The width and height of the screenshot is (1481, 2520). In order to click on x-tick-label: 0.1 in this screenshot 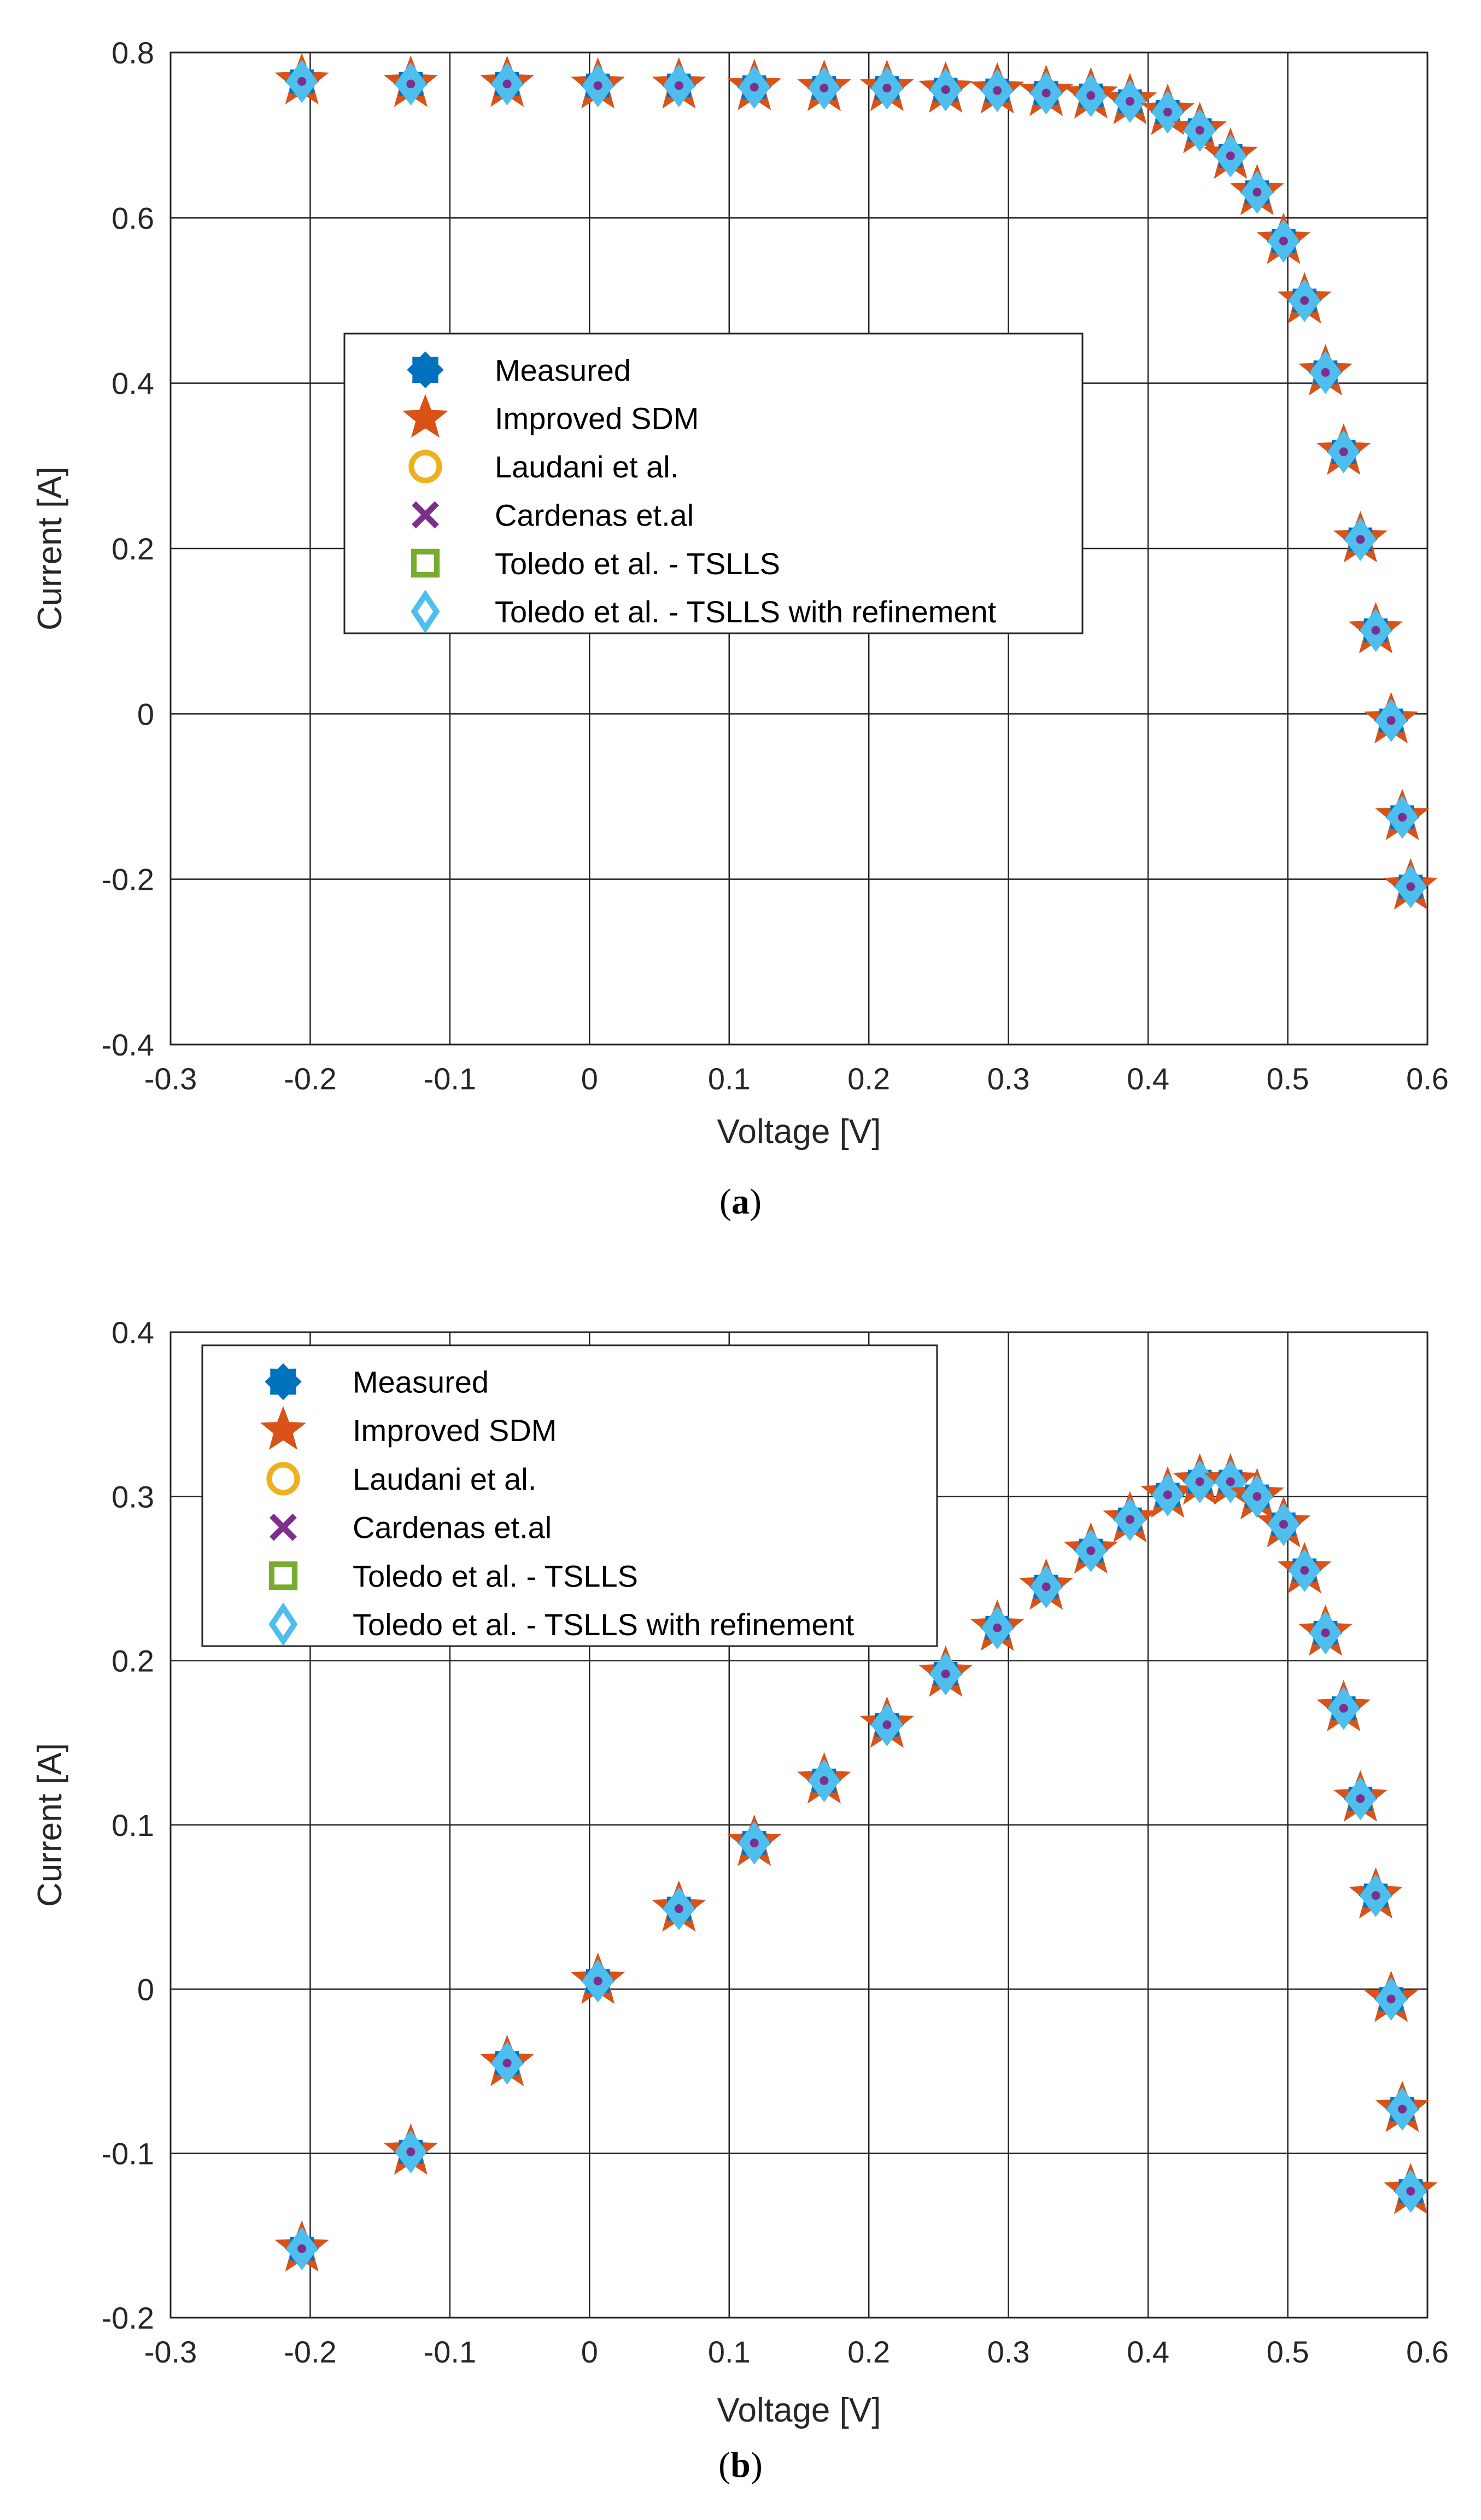, I will do `click(730, 2352)`.